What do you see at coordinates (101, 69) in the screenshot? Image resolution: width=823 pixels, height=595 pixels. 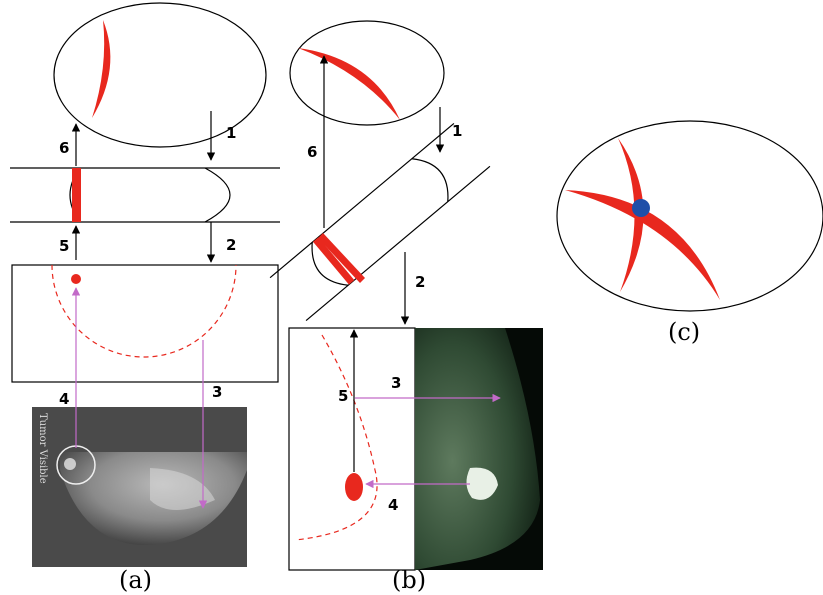 I see `panel-a-lesion-curve` at bounding box center [101, 69].